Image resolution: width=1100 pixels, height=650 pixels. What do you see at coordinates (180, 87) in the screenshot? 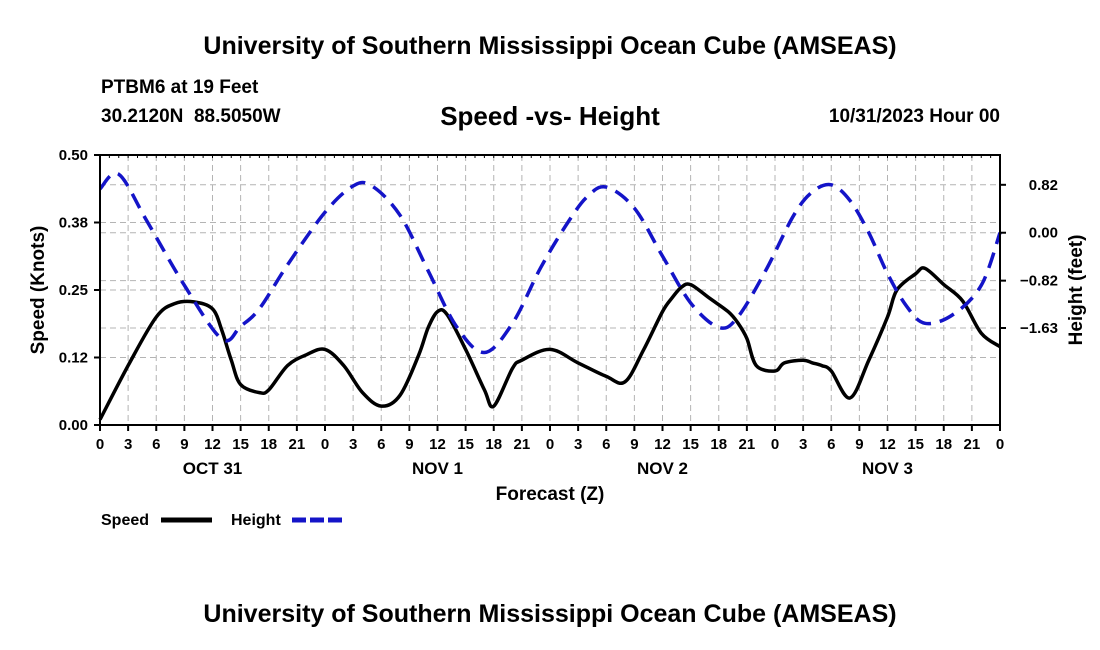
I see `station-label: PTBM6 at 19 Feet` at bounding box center [180, 87].